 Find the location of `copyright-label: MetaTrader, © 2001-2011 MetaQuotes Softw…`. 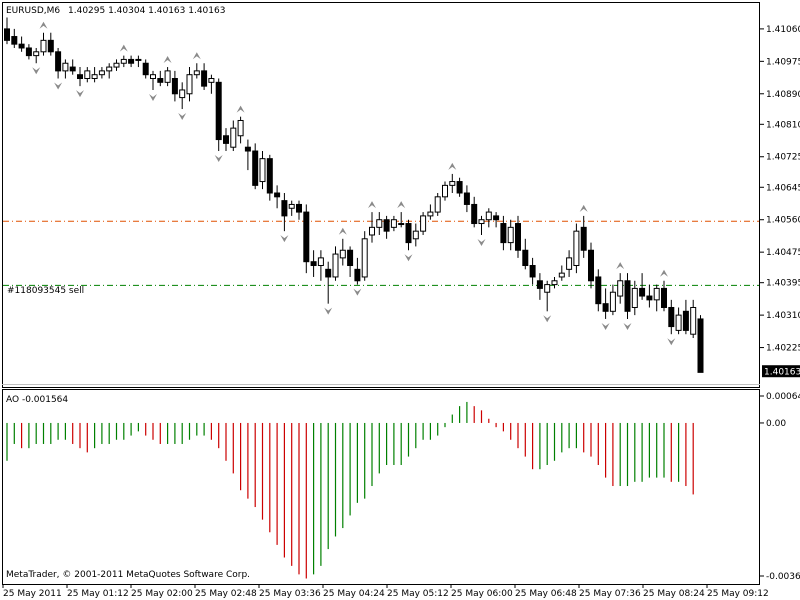

copyright-label: MetaTrader, © 2001-2011 MetaQuotes Softw… is located at coordinates (128, 575).